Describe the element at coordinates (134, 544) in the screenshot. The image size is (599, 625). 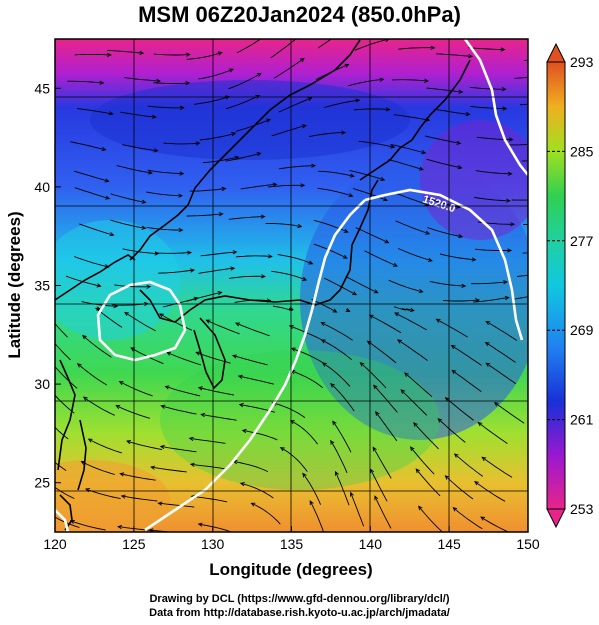
I see `x-tick-label: 125` at that location.